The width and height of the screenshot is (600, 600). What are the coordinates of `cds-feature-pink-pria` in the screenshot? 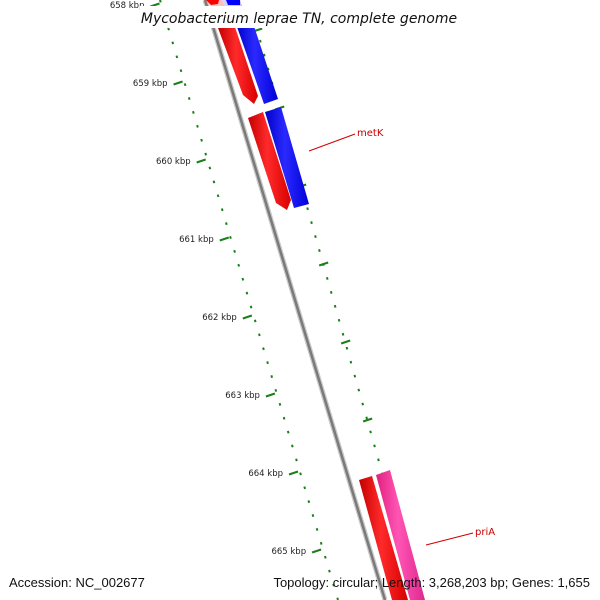 It's located at (400, 535).